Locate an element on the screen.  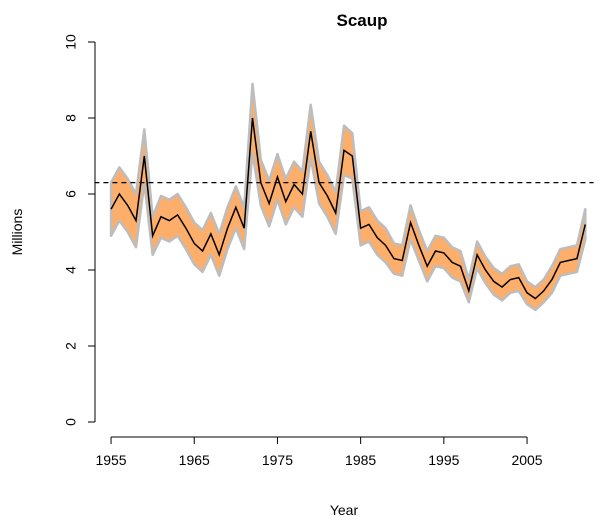
chart-title: Scaup is located at coordinates (361, 20).